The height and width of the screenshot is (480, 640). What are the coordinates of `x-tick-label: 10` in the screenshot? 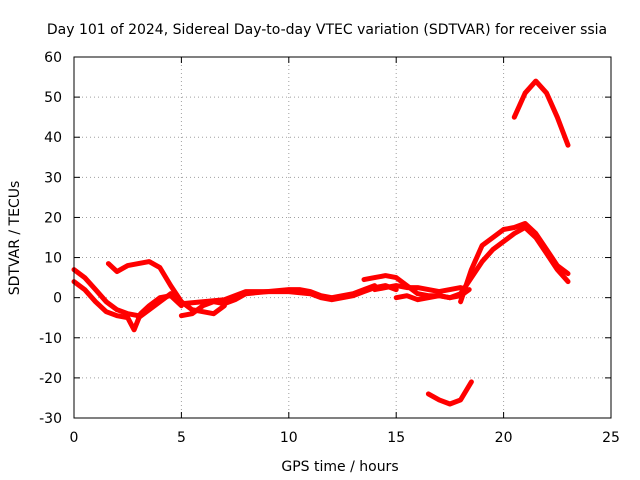 It's located at (289, 438).